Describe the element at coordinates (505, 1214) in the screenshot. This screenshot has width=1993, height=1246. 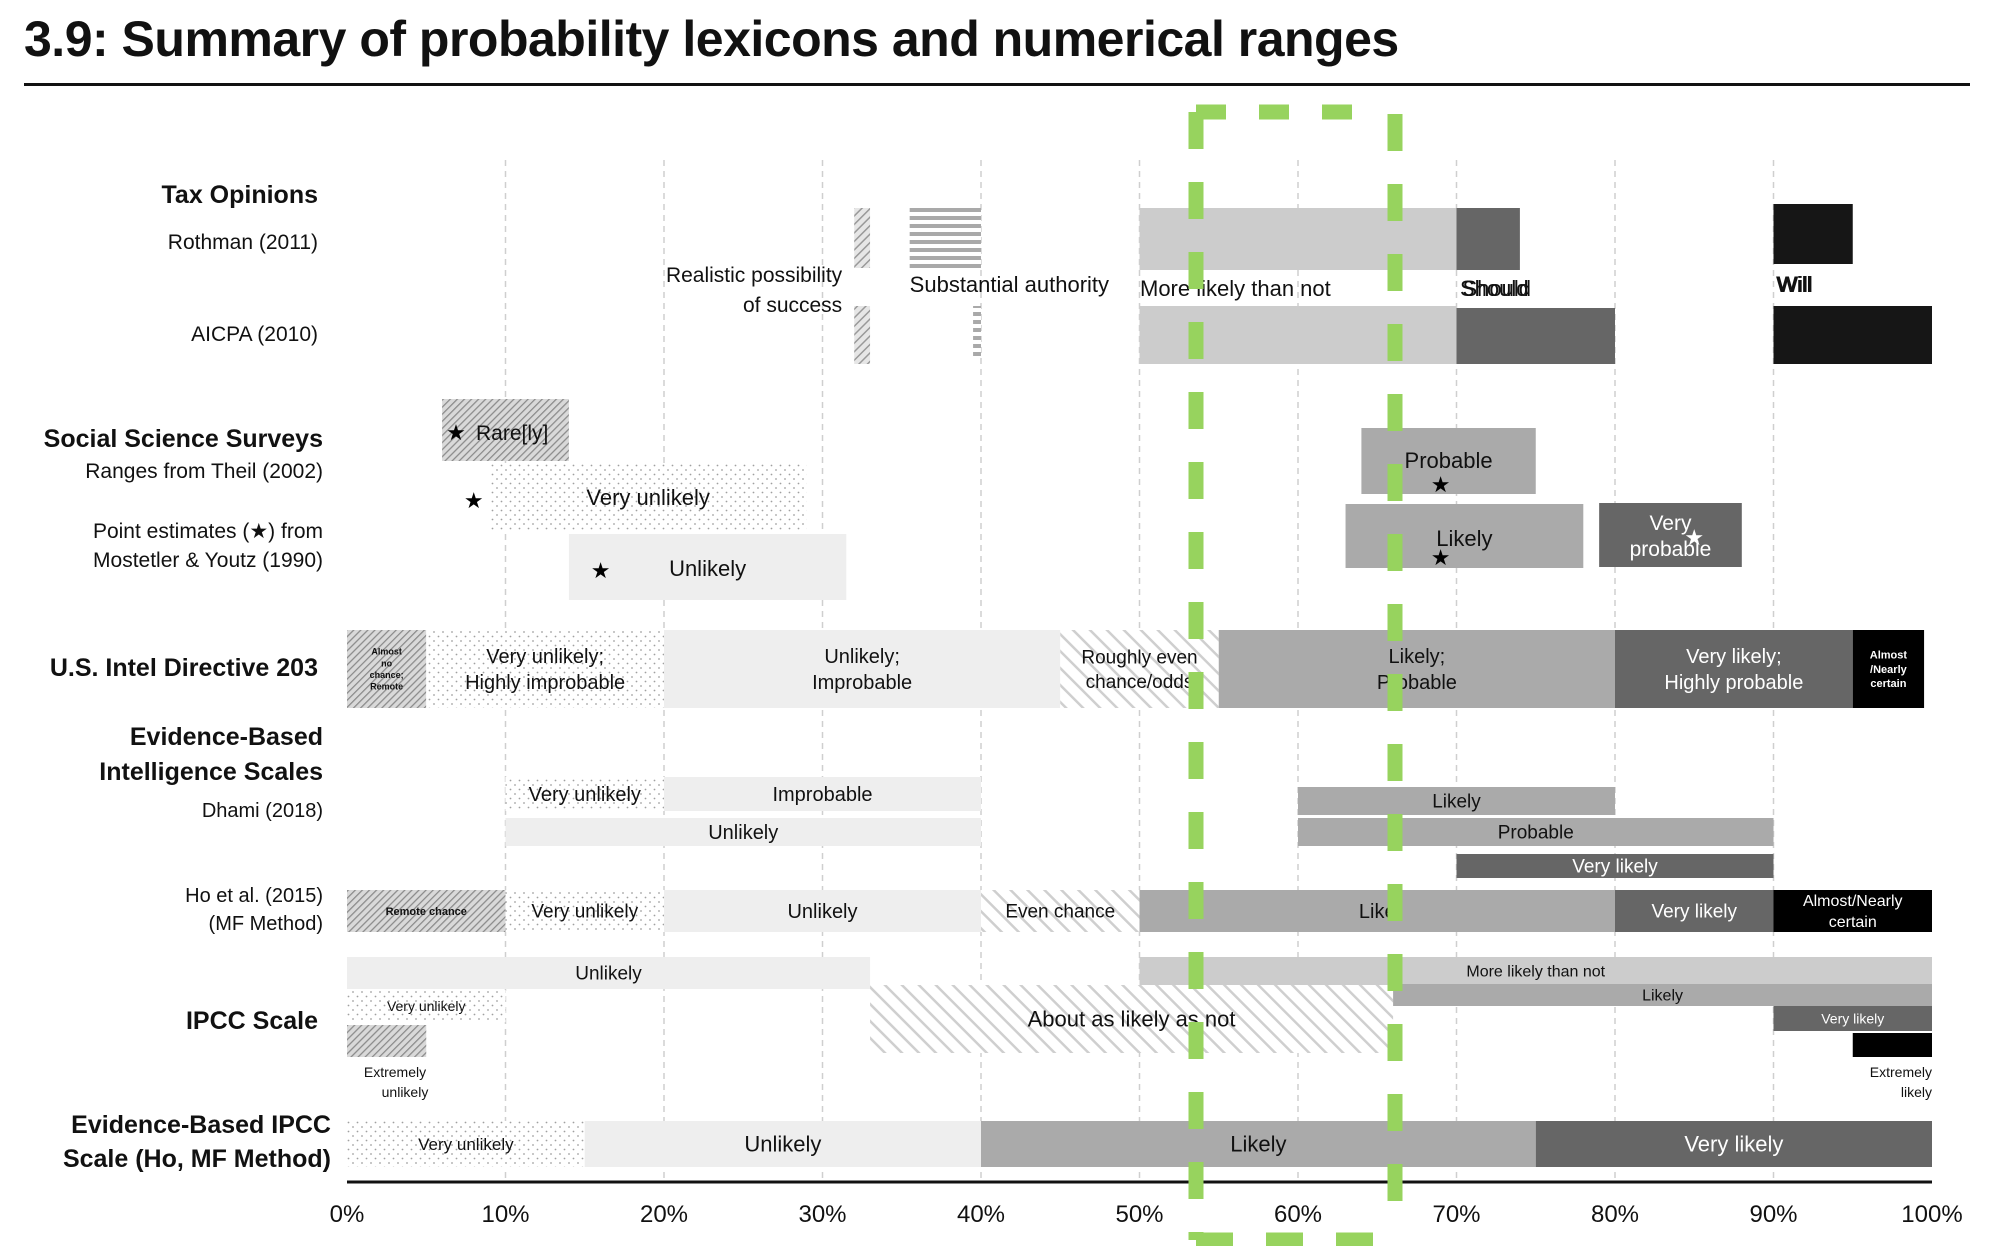
I see `x-tick-label: 10%` at that location.